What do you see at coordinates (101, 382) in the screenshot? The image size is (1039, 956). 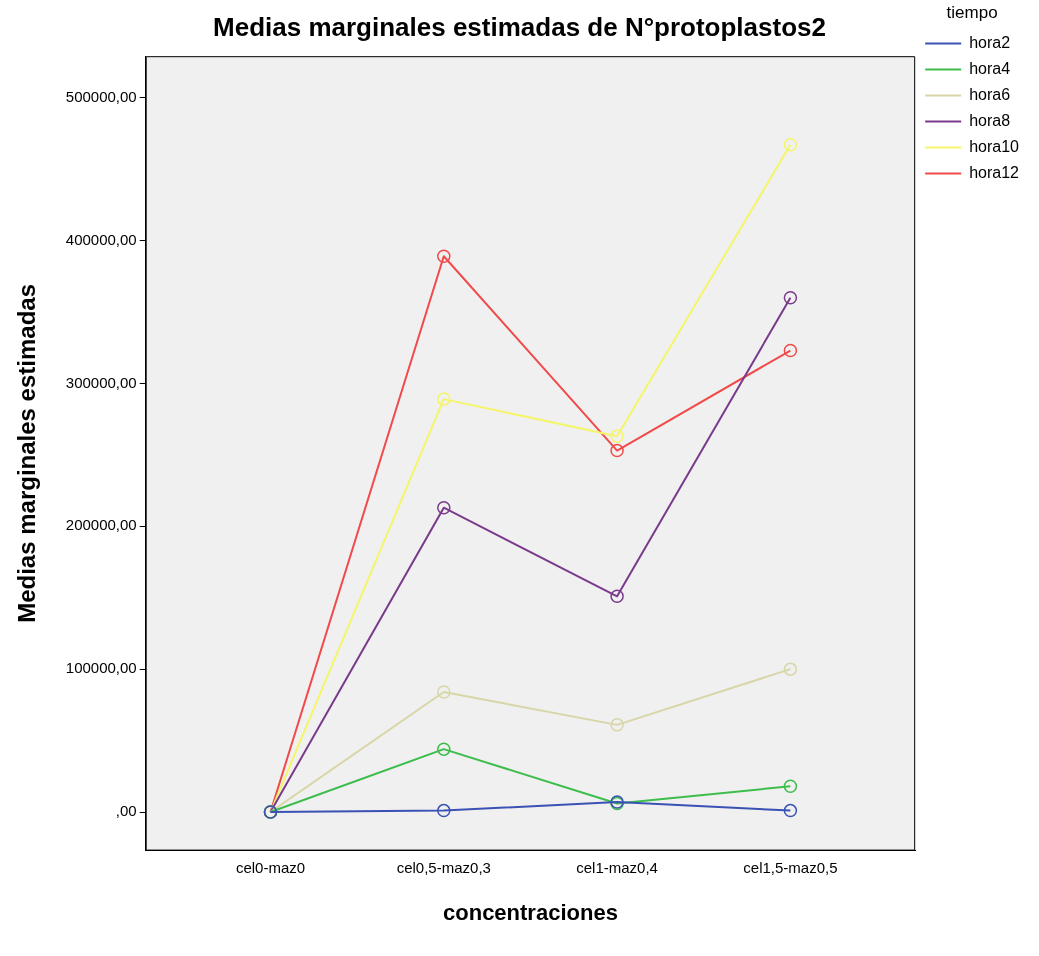 I see `y-tick-label: 300000,00` at bounding box center [101, 382].